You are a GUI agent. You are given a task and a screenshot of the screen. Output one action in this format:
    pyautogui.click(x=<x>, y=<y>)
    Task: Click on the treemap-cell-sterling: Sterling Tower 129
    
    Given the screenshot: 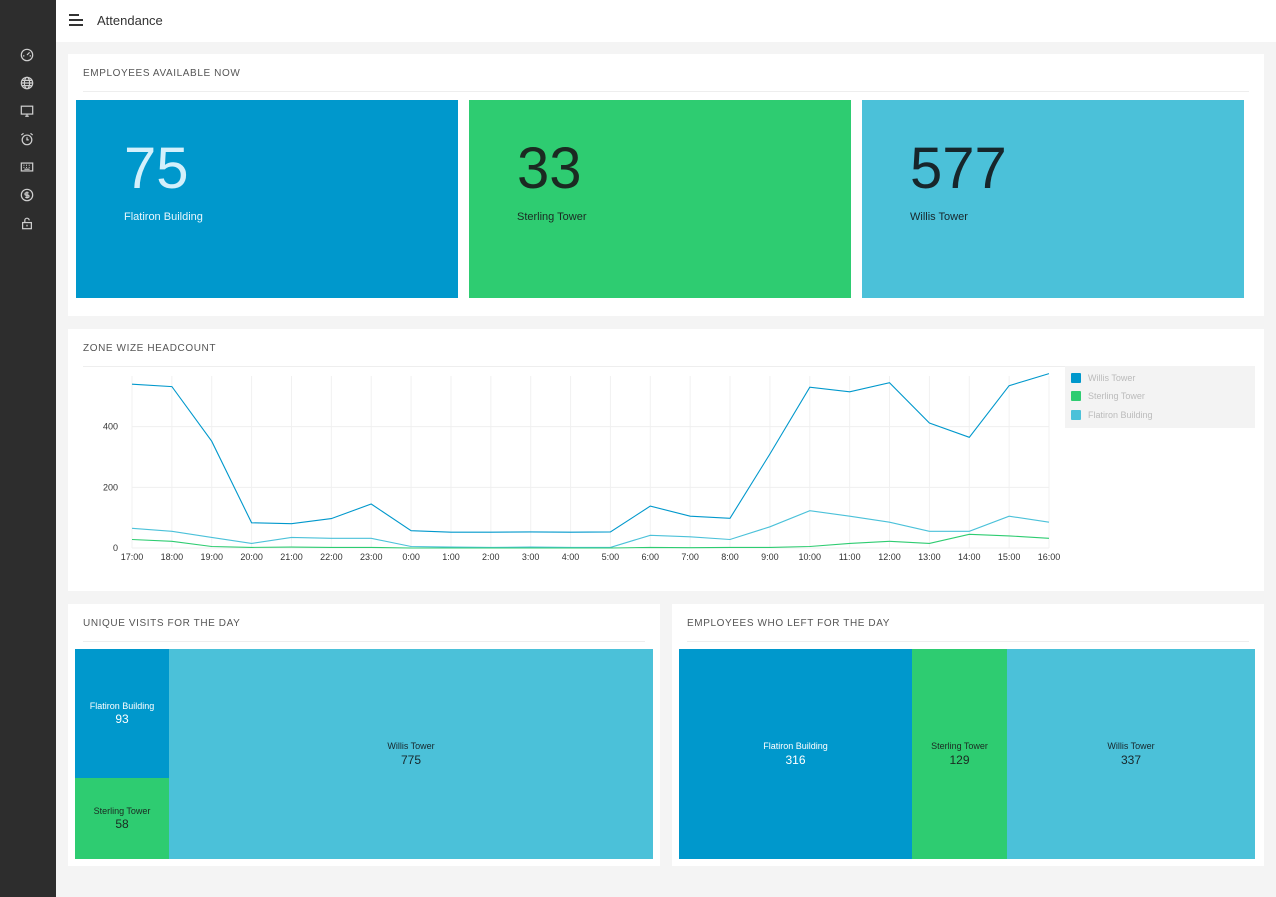 What is the action you would take?
    pyautogui.click(x=959, y=754)
    